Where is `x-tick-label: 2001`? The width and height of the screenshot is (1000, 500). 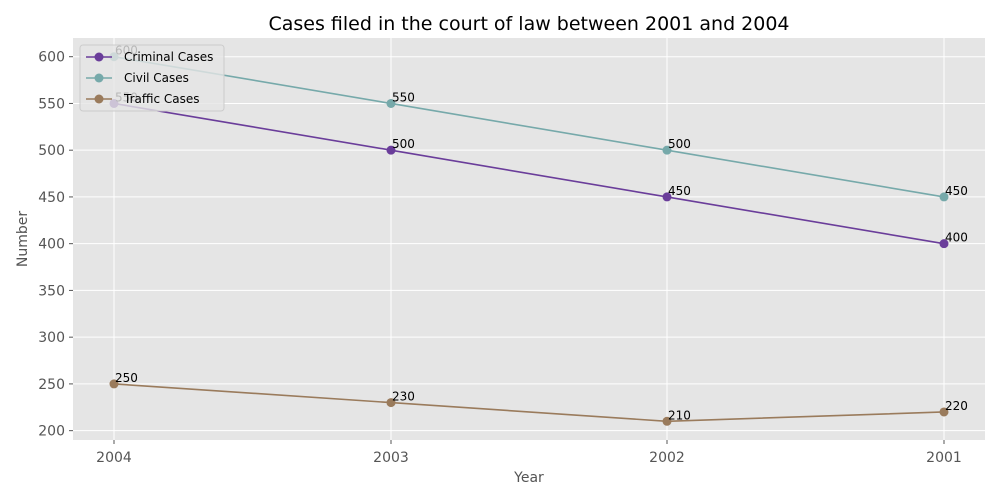
x-tick-label: 2001 is located at coordinates (944, 458).